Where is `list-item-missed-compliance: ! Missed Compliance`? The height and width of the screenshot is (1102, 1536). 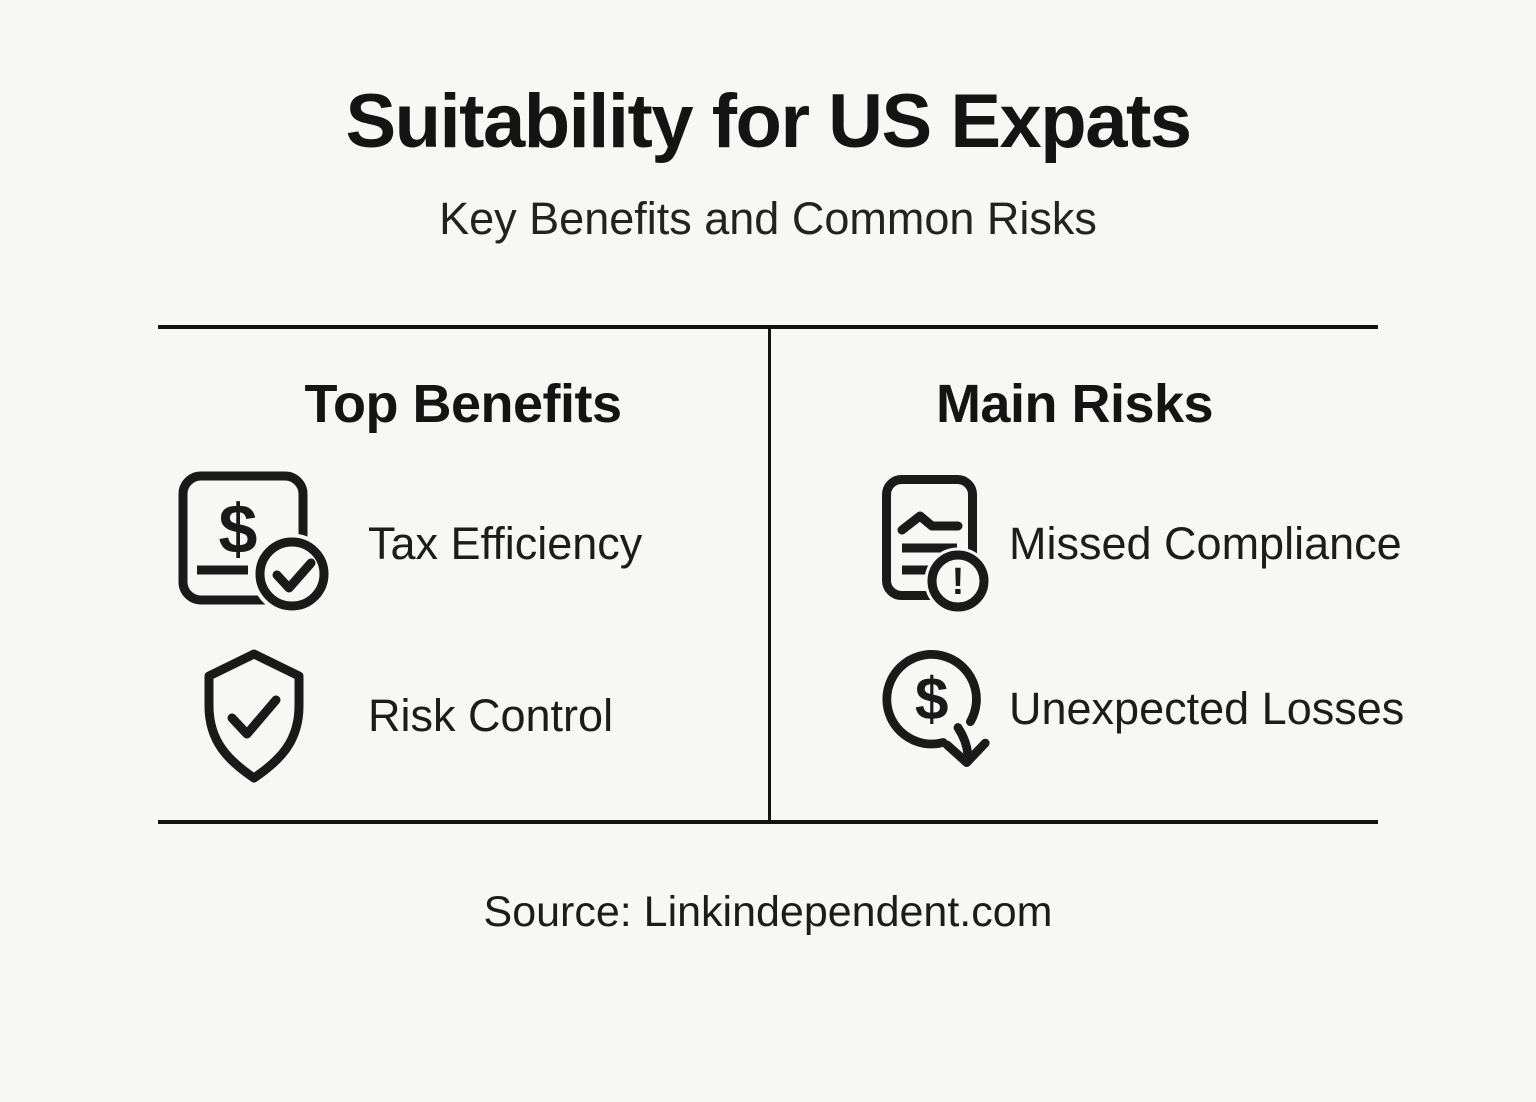
list-item-missed-compliance: ! Missed Compliance is located at coordinates (1141, 544).